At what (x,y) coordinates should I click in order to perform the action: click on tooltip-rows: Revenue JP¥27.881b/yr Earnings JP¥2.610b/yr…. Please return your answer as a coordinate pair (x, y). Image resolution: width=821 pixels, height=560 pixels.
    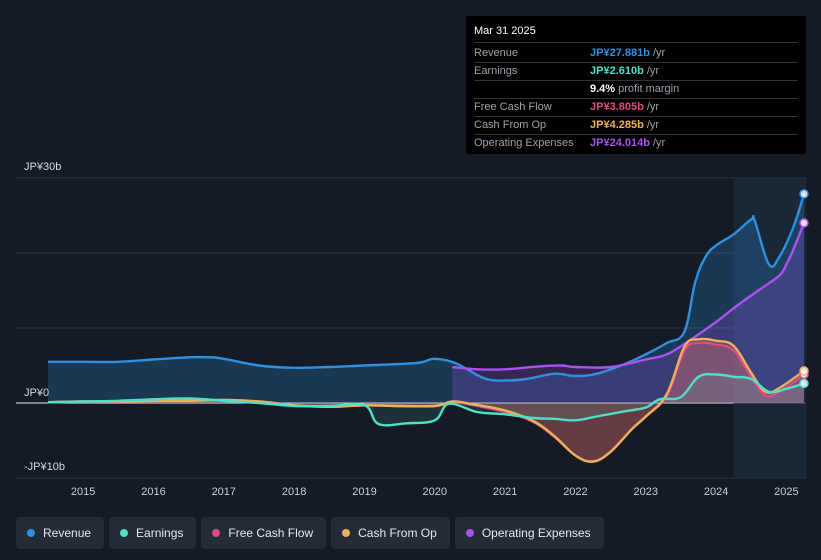
    Looking at the image, I should click on (636, 98).